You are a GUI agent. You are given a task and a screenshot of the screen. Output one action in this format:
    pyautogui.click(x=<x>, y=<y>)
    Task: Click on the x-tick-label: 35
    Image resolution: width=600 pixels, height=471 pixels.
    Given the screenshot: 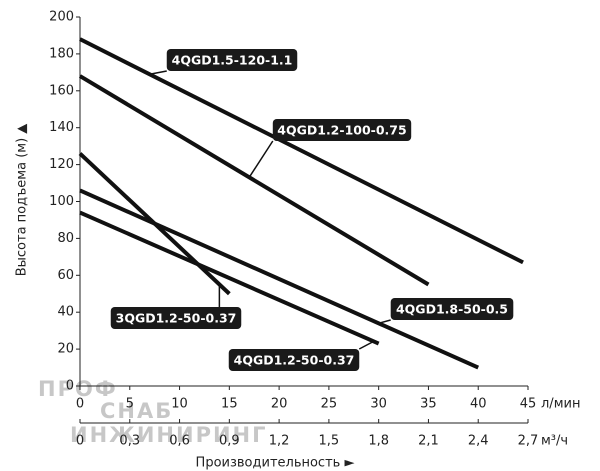 What is the action you would take?
    pyautogui.click(x=428, y=404)
    